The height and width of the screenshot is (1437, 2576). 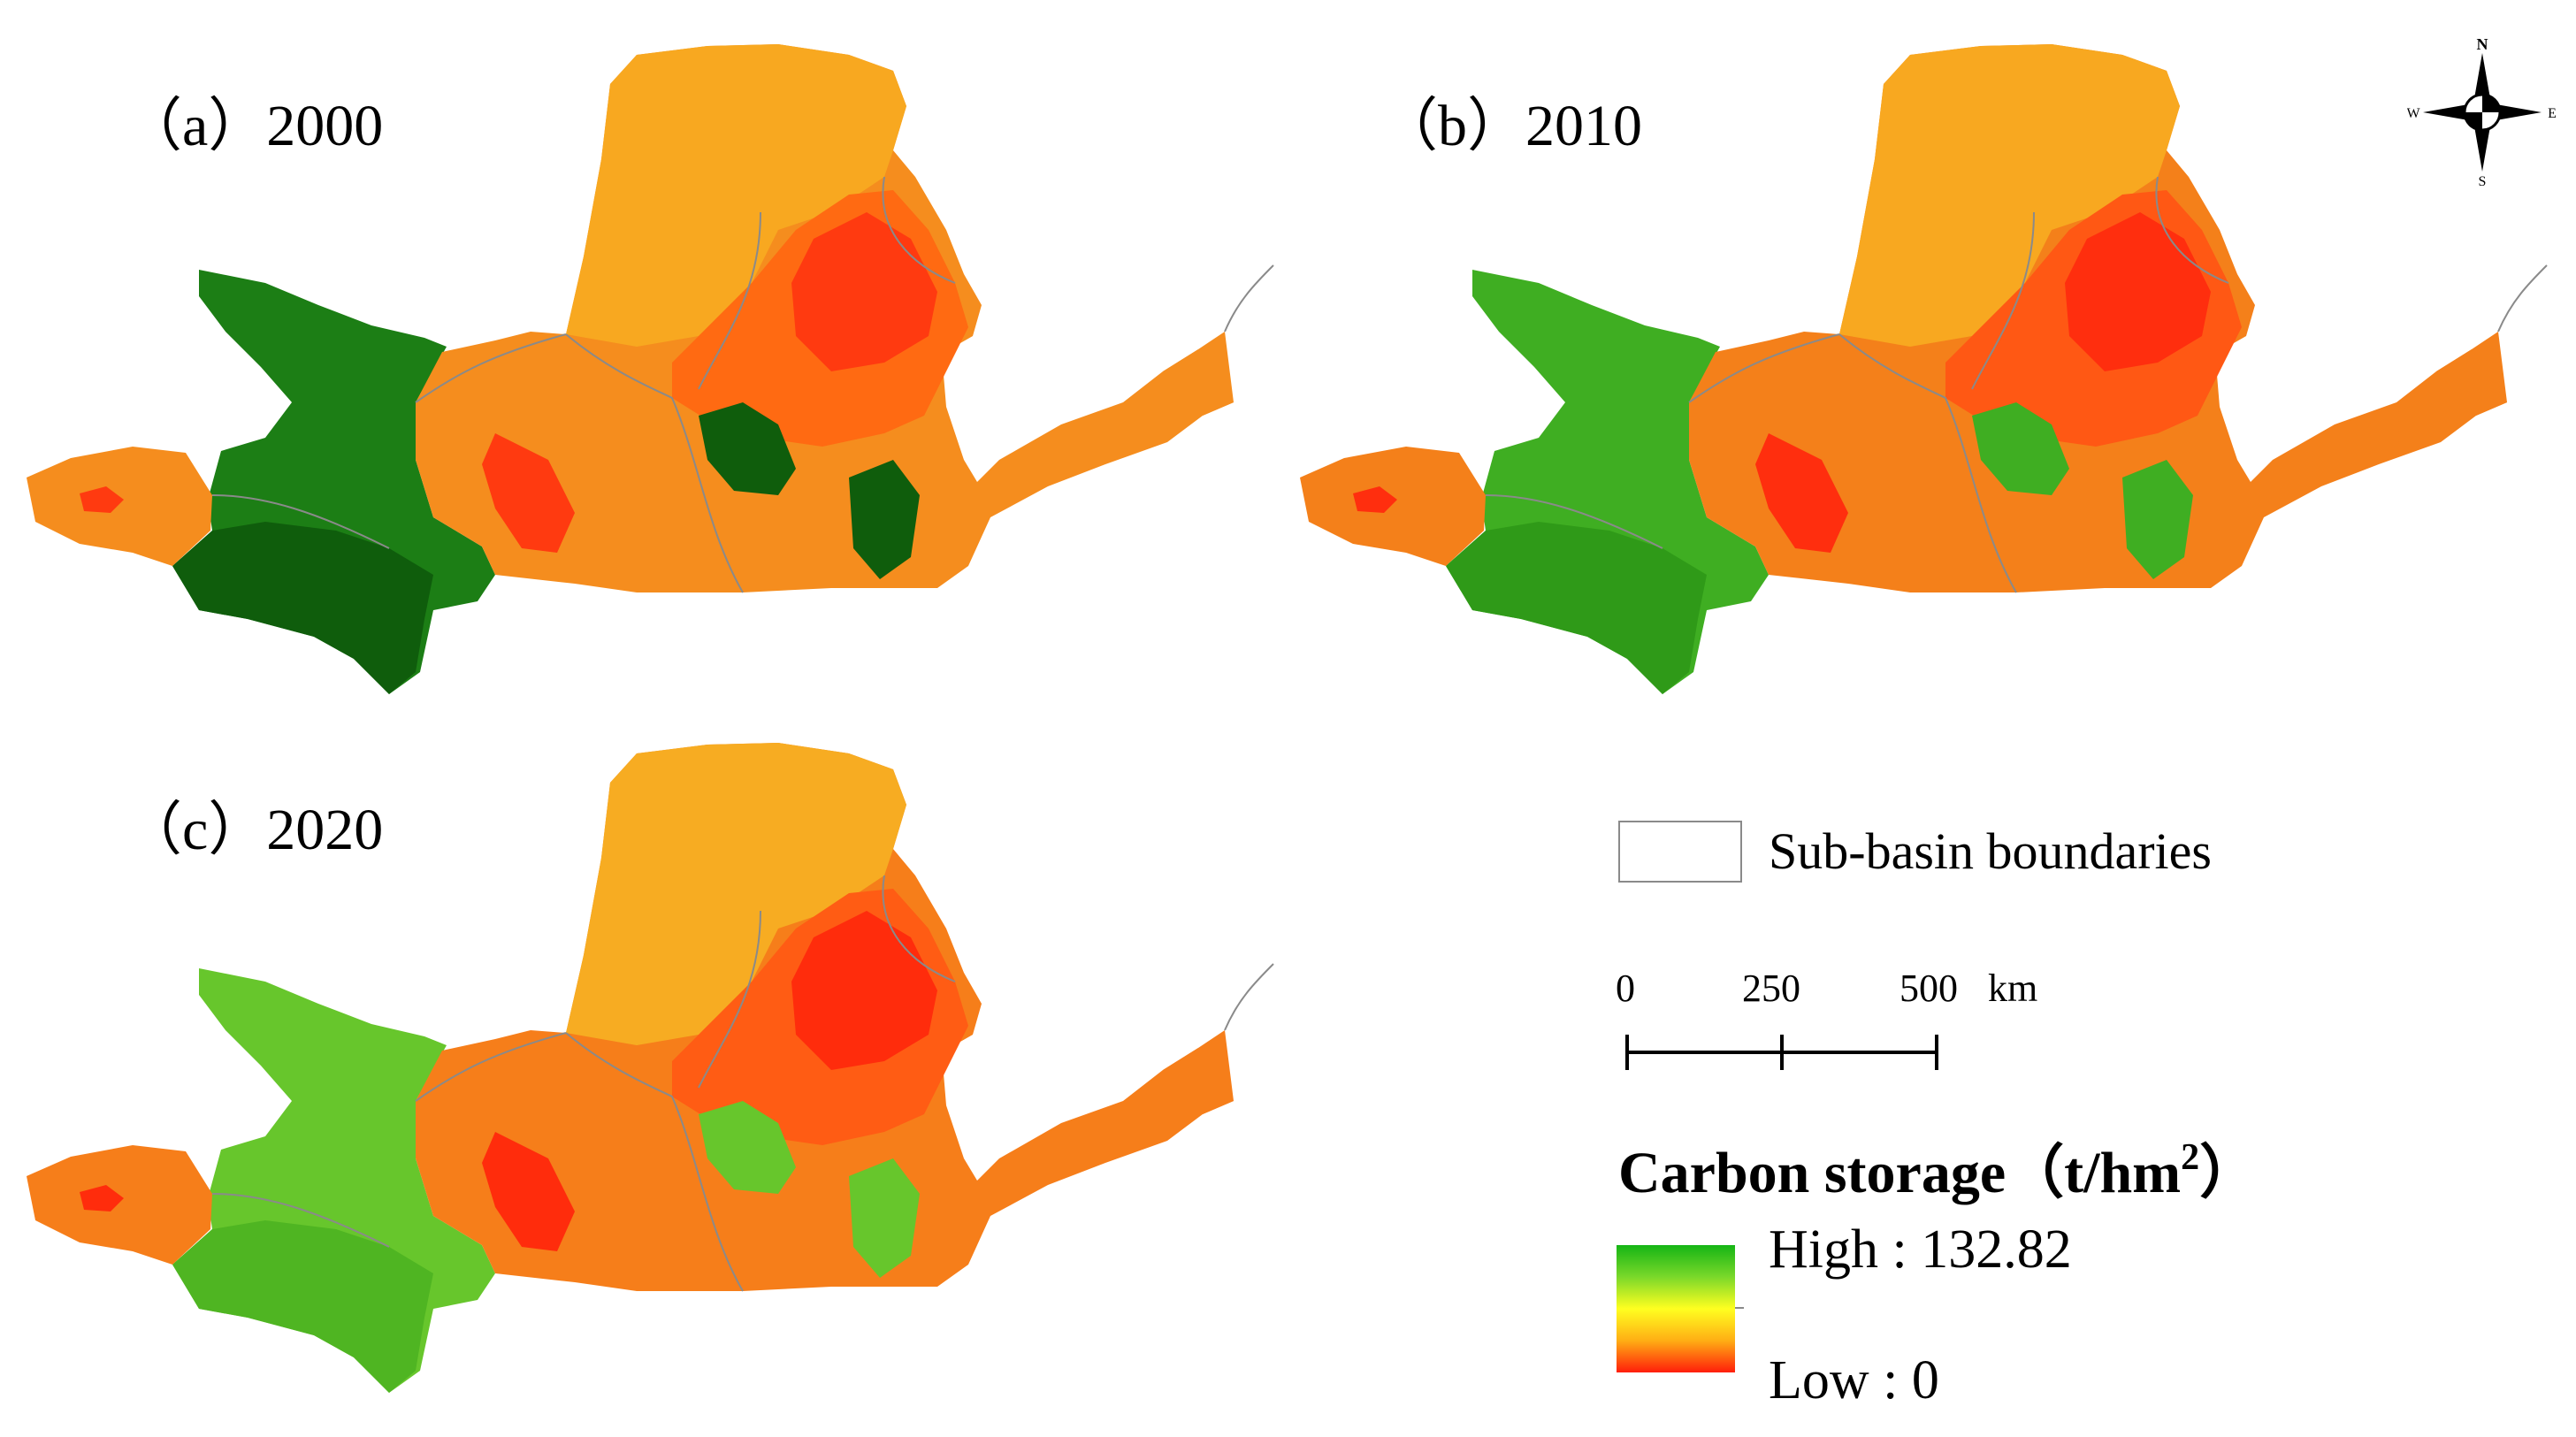 I want to click on compass-s: S, so click(x=2483, y=180).